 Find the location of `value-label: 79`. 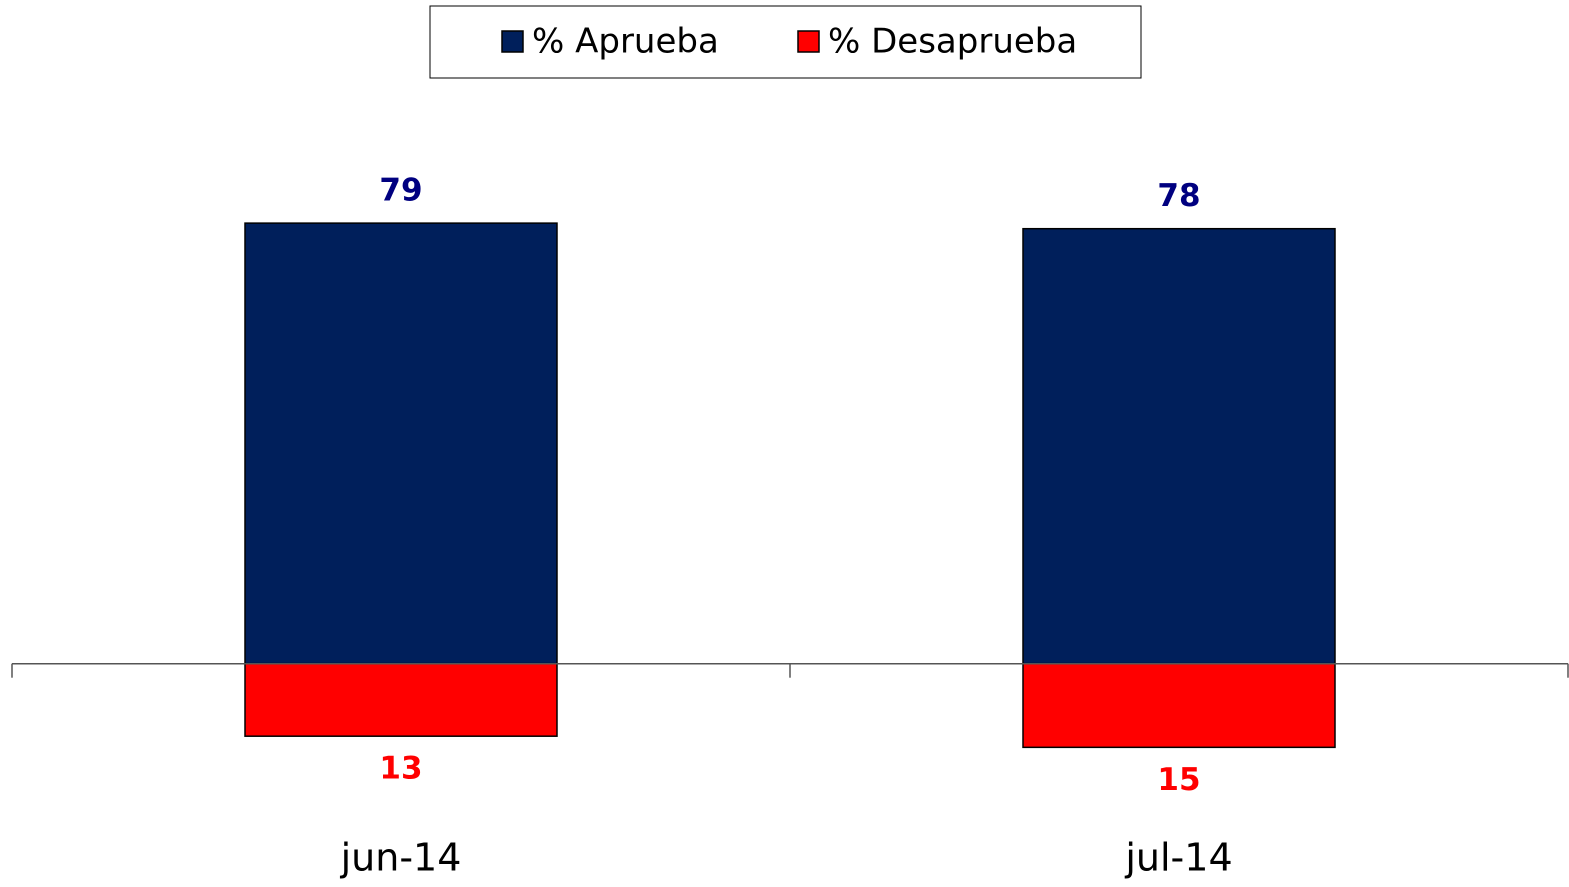

value-label: 79 is located at coordinates (400, 191).